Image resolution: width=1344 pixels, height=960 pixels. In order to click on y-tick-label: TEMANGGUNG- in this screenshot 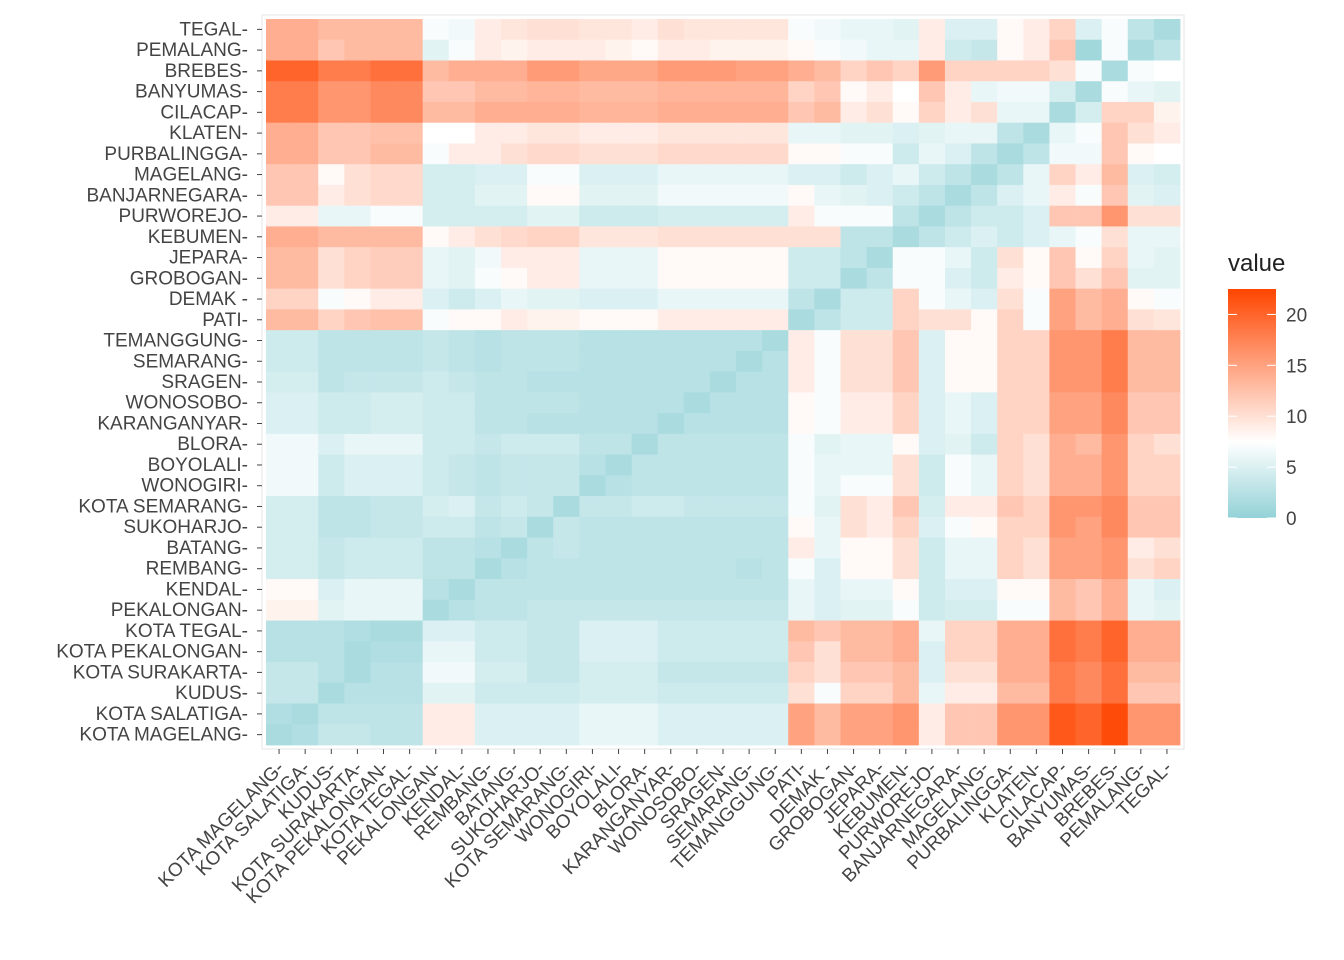, I will do `click(175, 341)`.